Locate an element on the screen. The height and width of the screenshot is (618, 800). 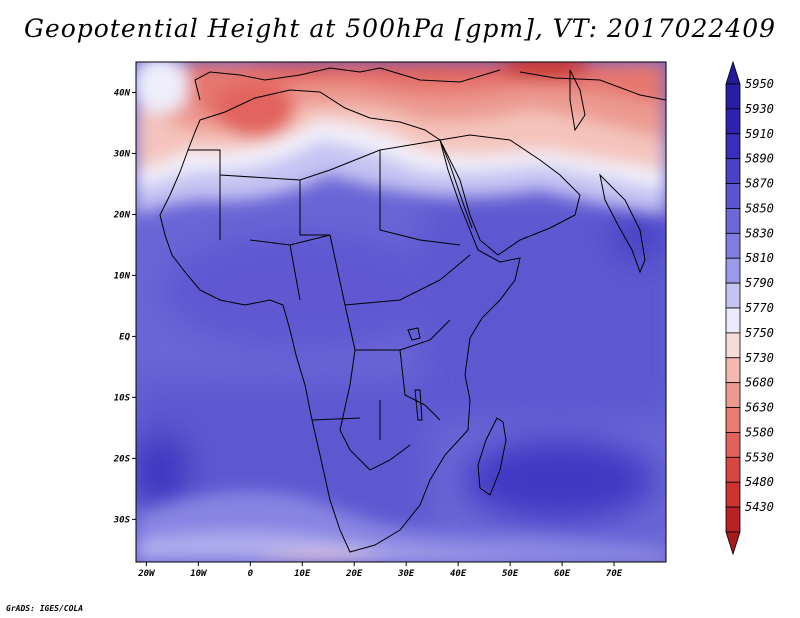
lat-tick-label: 40N is located at coordinates (122, 93).